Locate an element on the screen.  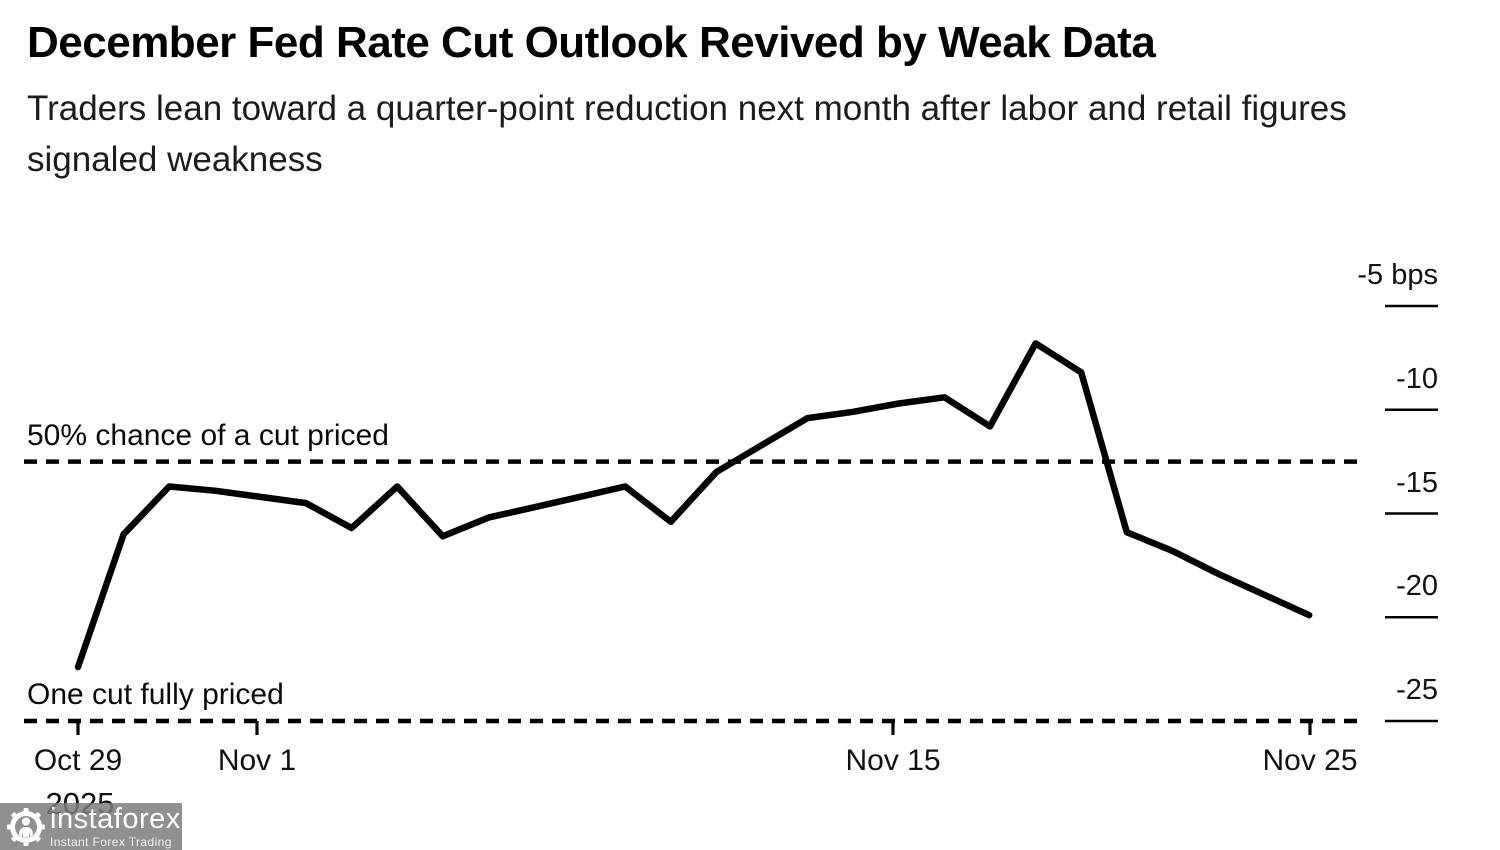
x-axis-label-nov1: Nov 1 is located at coordinates (257, 760).